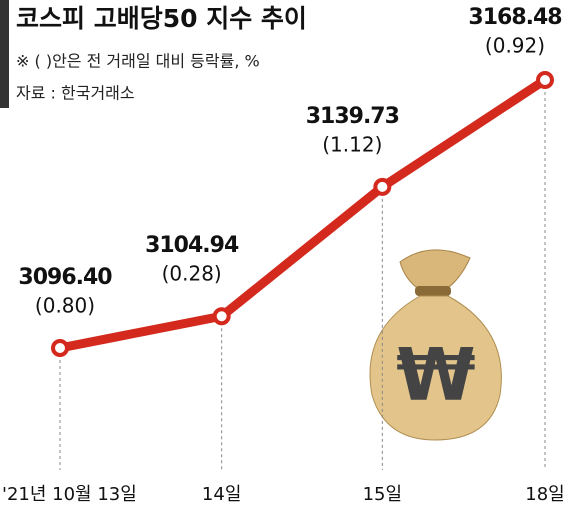  Describe the element at coordinates (69, 494) in the screenshot. I see `x-tick-label: '21년 10월 13일` at that location.